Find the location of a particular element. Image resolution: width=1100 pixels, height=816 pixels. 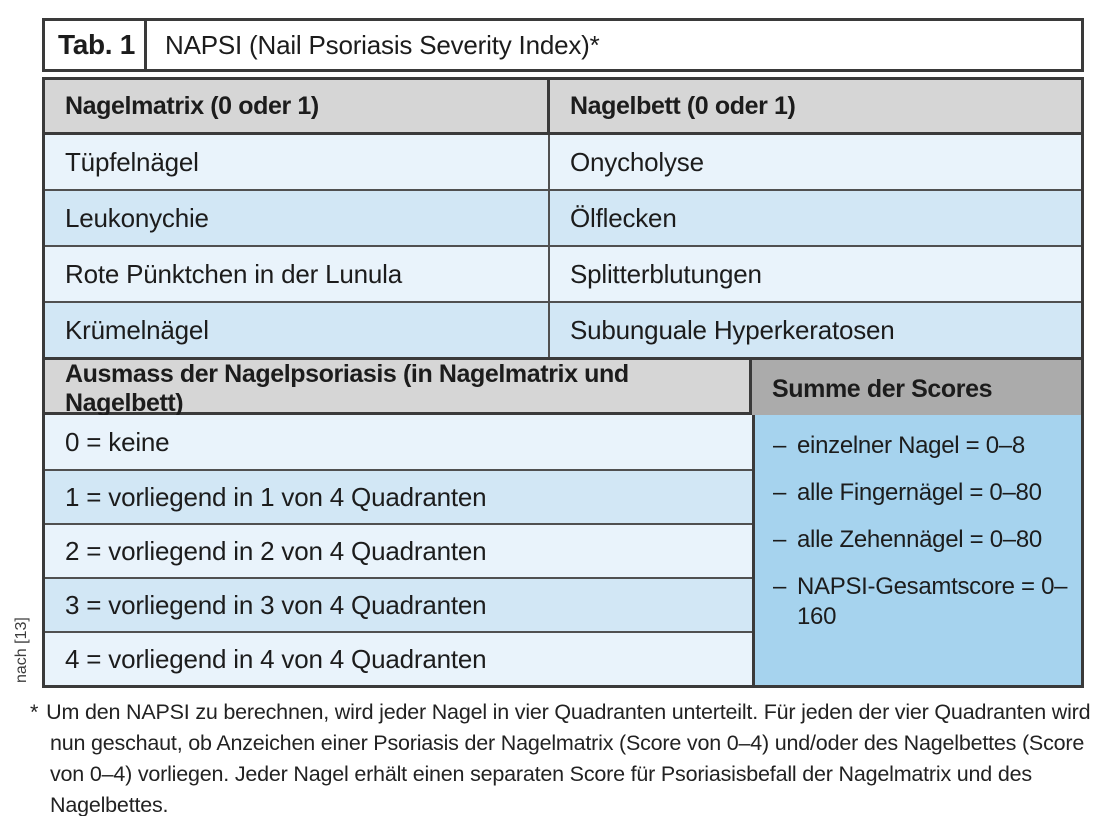

score-item: – NAPSI-Gesamtscore = 0–160 is located at coordinates (923, 602).